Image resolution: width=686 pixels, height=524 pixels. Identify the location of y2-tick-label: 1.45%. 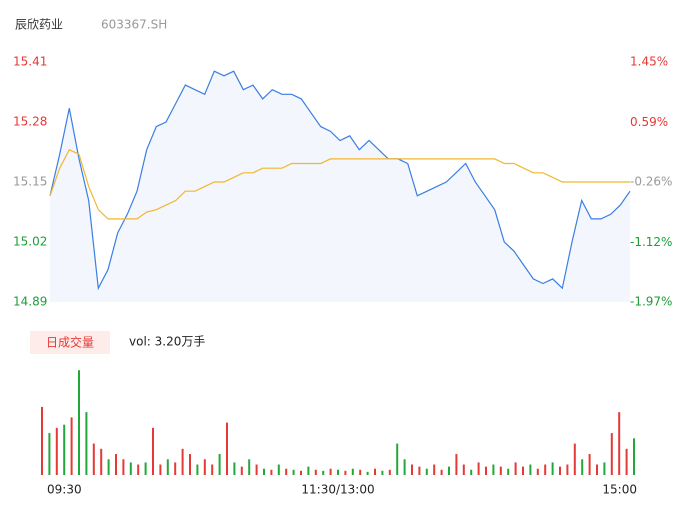
(649, 62).